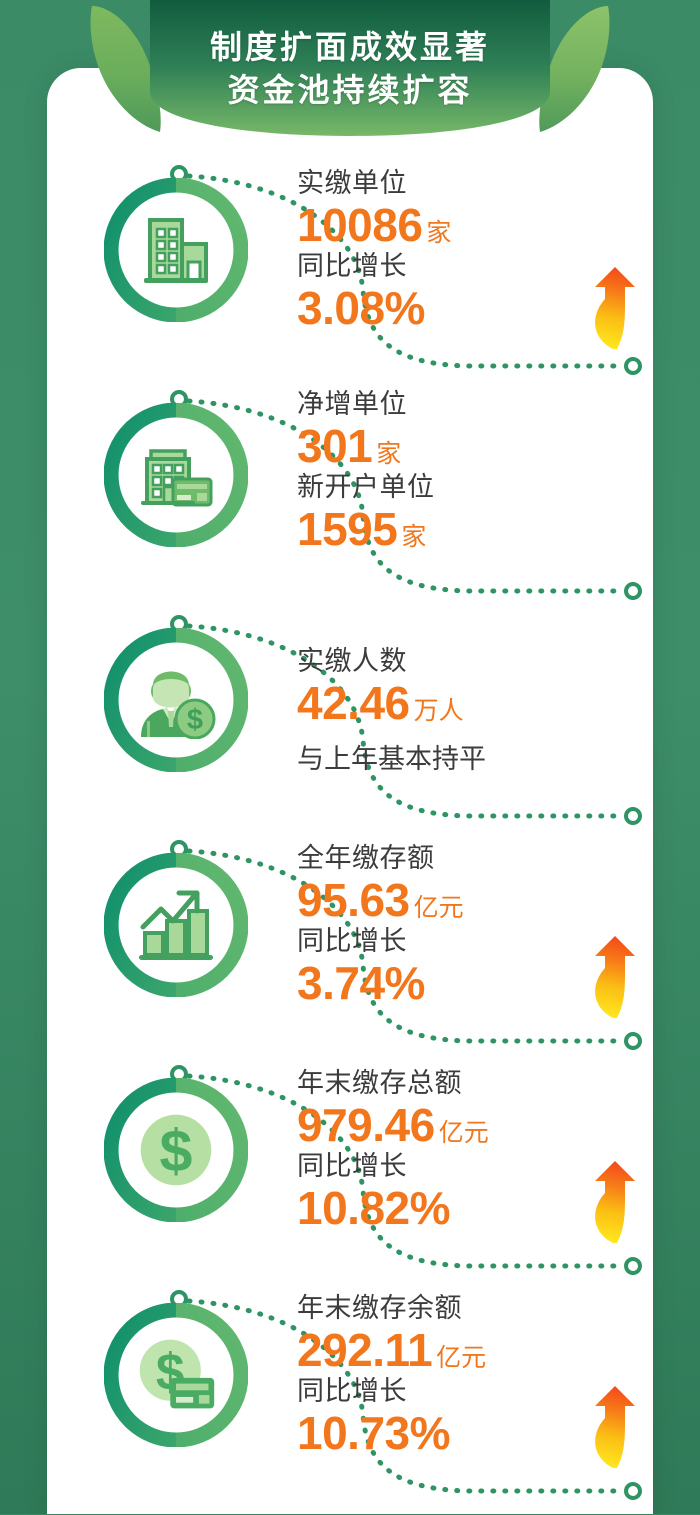  Describe the element at coordinates (353, 702) in the screenshot. I see `stat-number: 42.46` at that location.